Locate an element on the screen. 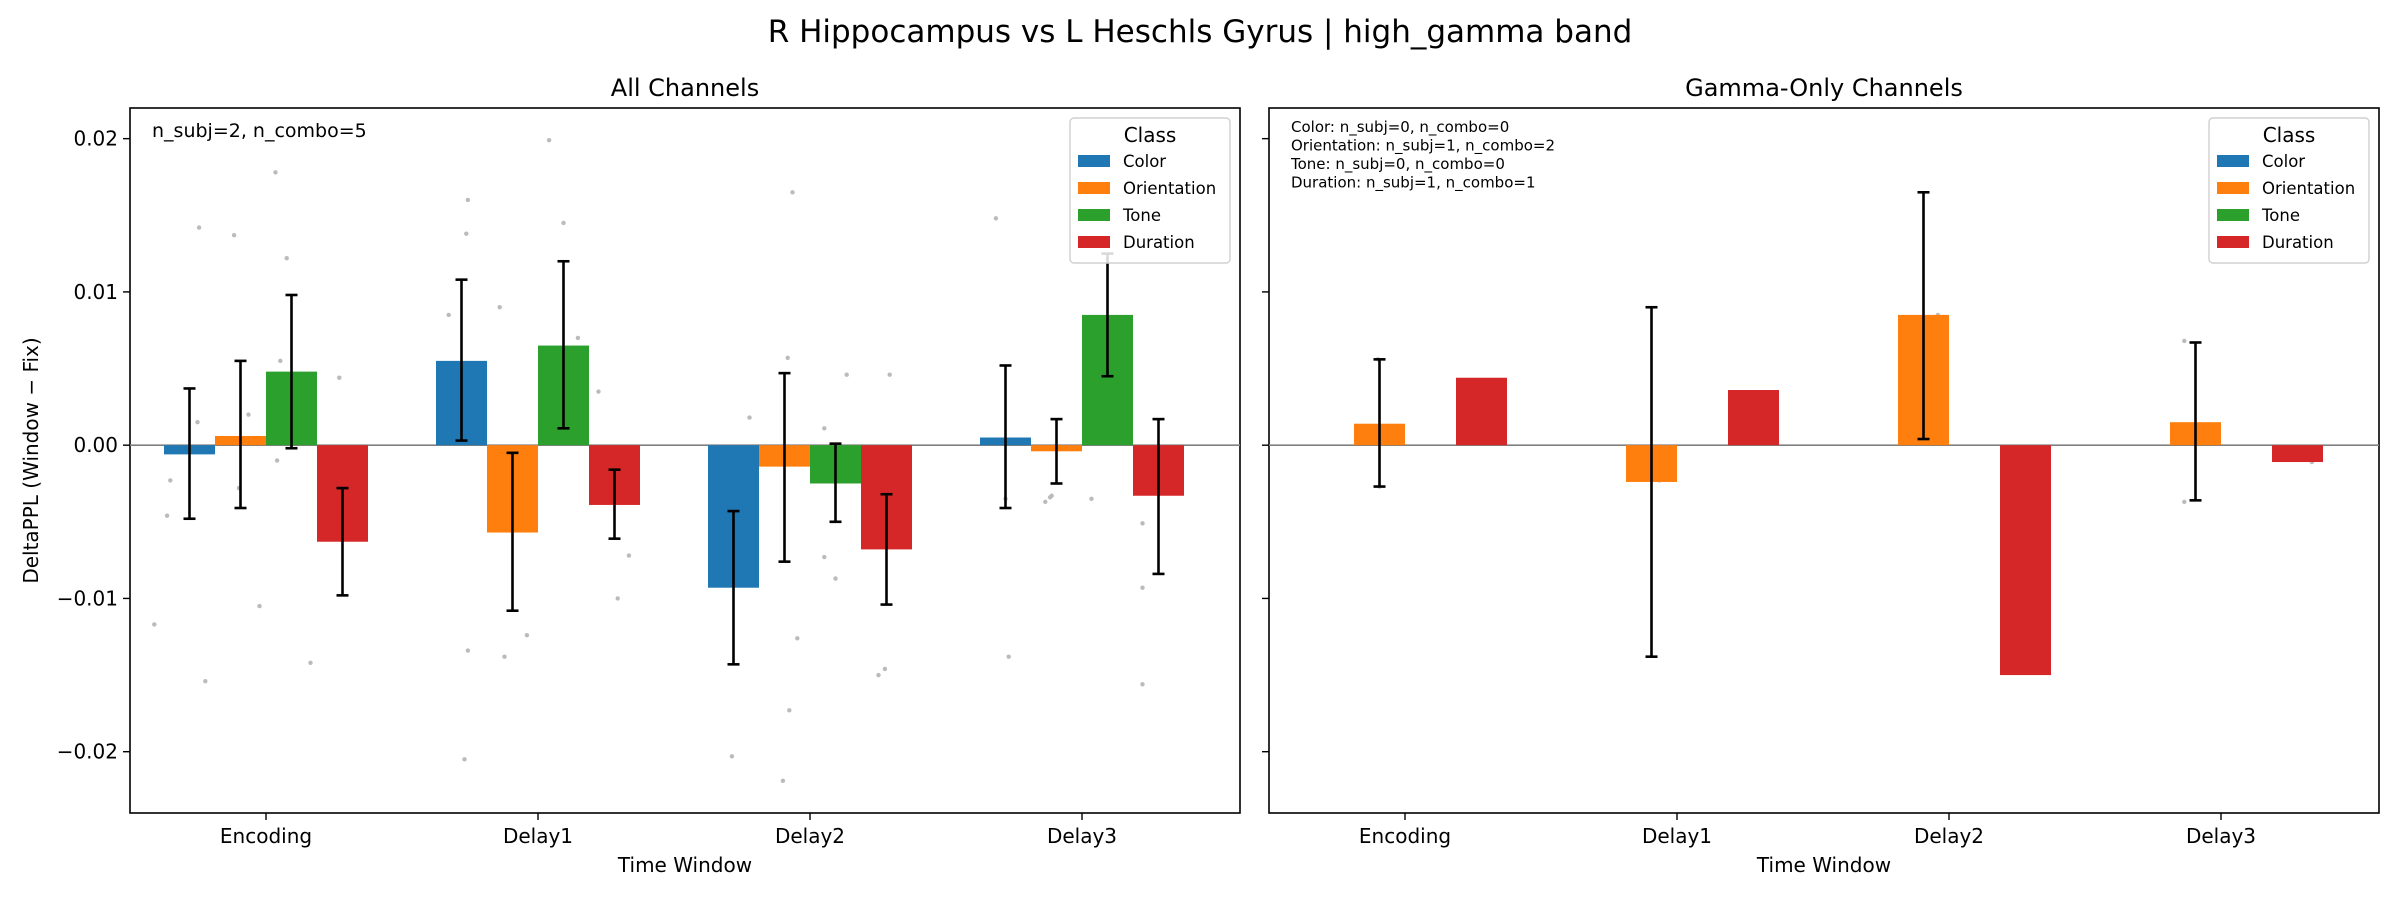 Image resolution: width=2400 pixels, height=900 pixels. panel-annotation: n_subj=2, n_combo=5 is located at coordinates (259, 131).